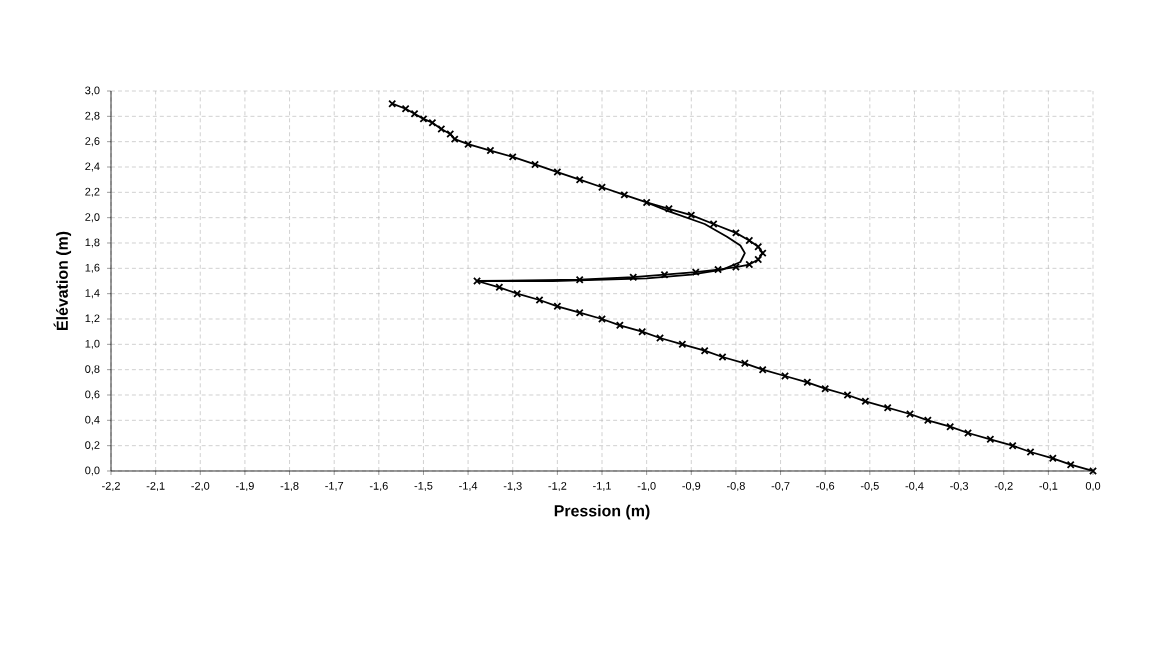 The image size is (1161, 671). I want to click on x-tick-label: -0,4, so click(914, 487).